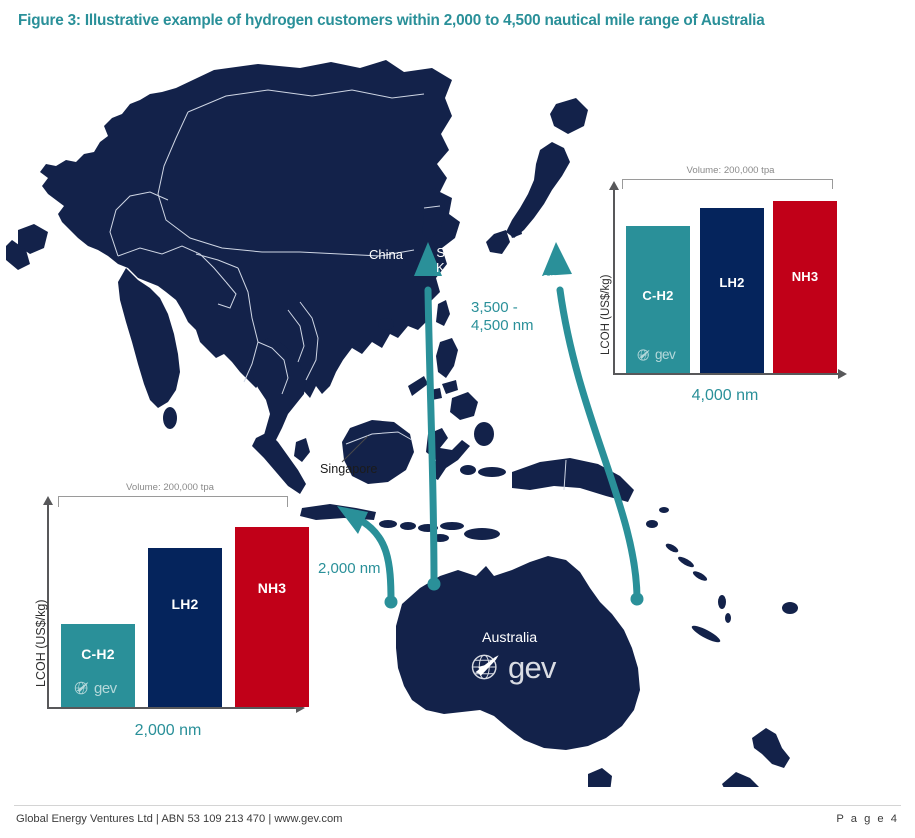 This screenshot has width=915, height=838. Describe the element at coordinates (48, 607) in the screenshot. I see `chart-2000nm-y-axis` at that location.